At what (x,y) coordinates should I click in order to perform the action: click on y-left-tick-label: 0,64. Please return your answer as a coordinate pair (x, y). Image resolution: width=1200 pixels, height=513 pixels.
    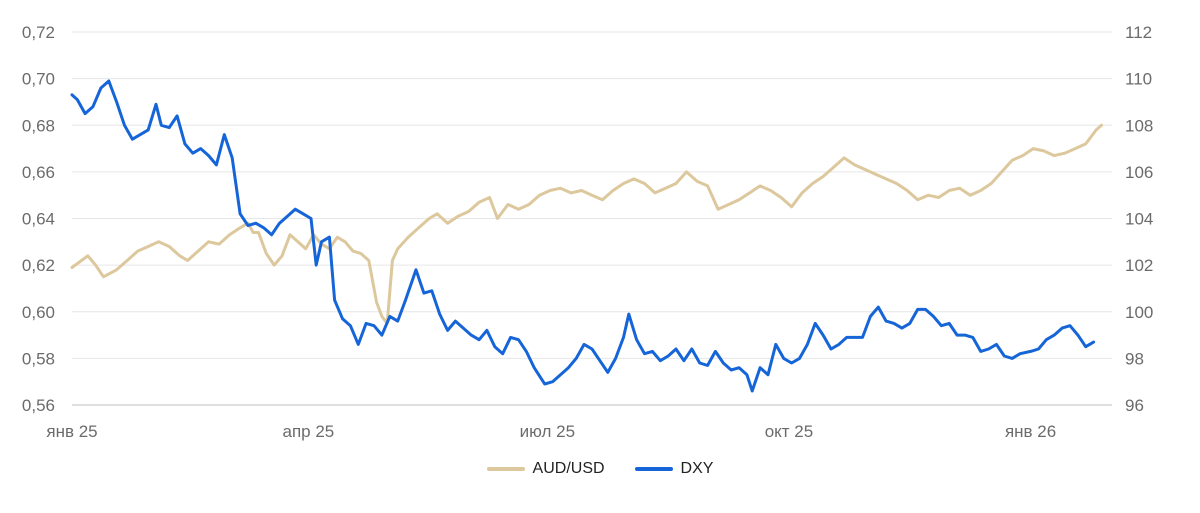
    Looking at the image, I should click on (38, 219).